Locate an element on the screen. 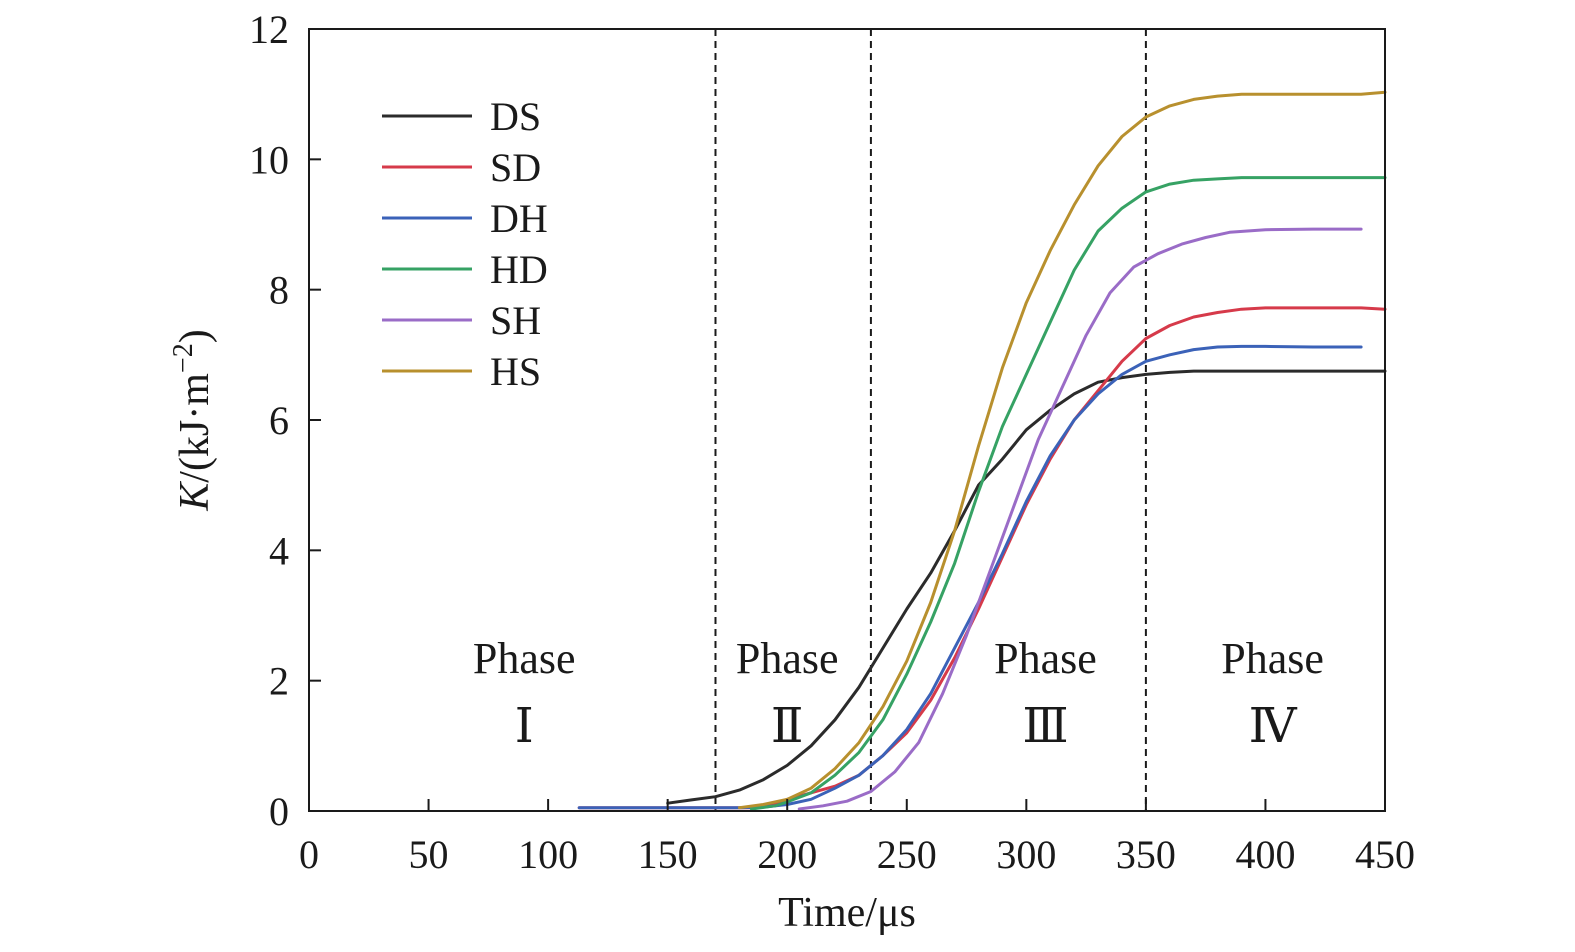 This screenshot has height=952, width=1575. x-tick-label: 100 is located at coordinates (548, 854).